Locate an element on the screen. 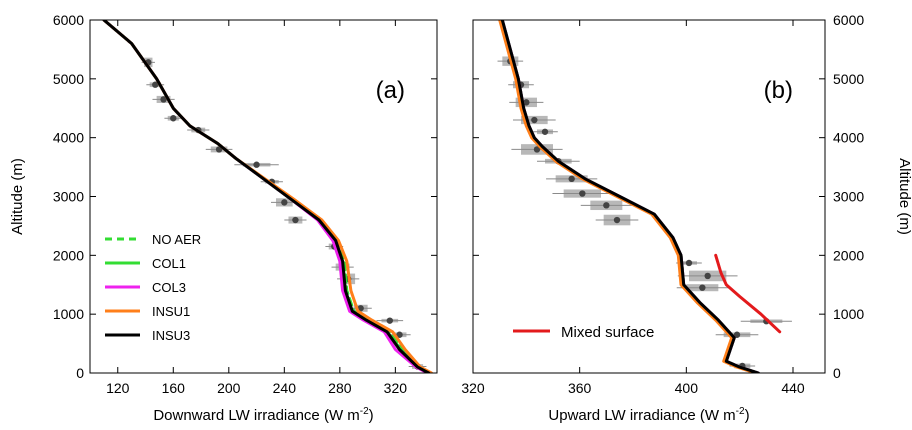 The image size is (912, 430). legend-label: Mixed surface is located at coordinates (607, 332).